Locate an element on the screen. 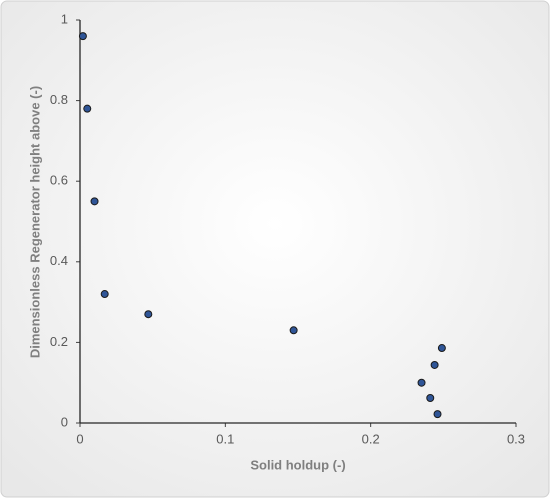  x-tick-label: 0.3 is located at coordinates (516, 438).